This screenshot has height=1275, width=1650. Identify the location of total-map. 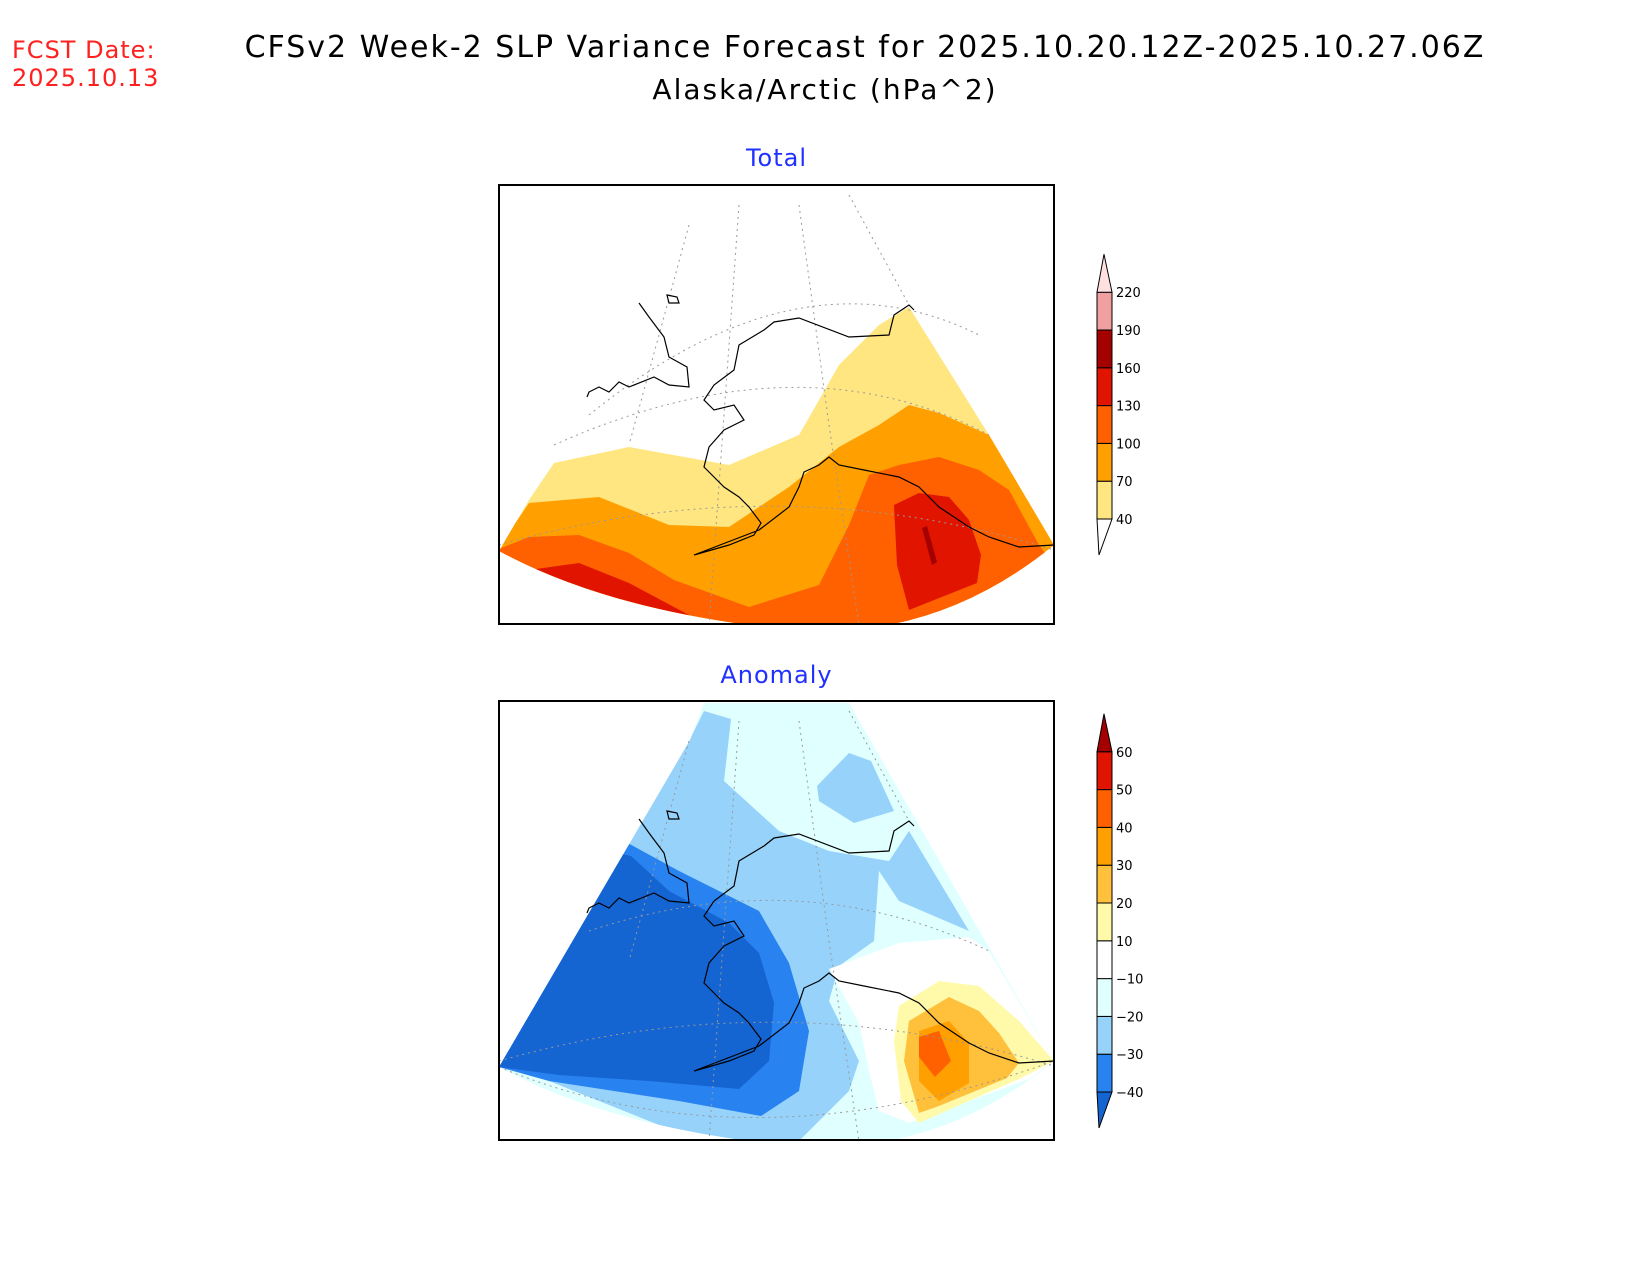
(776, 405).